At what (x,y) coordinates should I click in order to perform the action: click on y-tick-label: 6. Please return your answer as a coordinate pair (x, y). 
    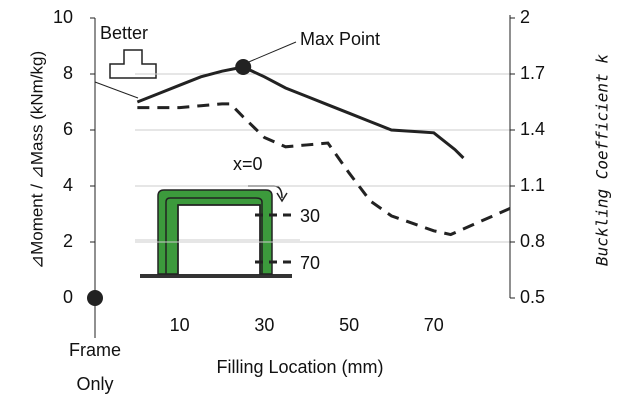
    Looking at the image, I should click on (68, 129).